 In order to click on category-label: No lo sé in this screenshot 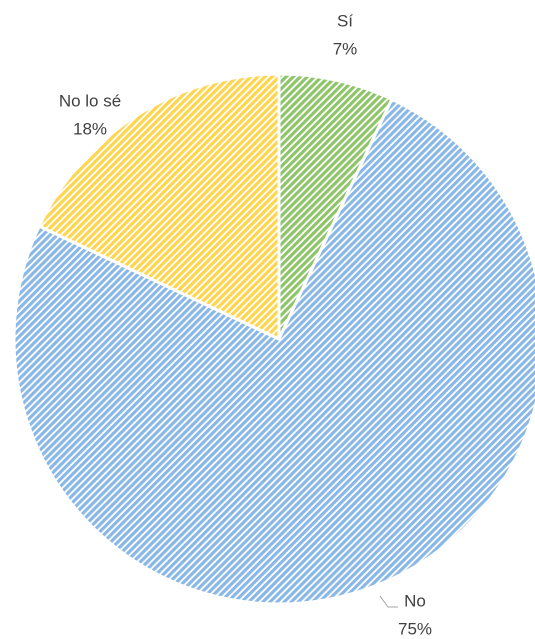, I will do `click(90, 100)`.